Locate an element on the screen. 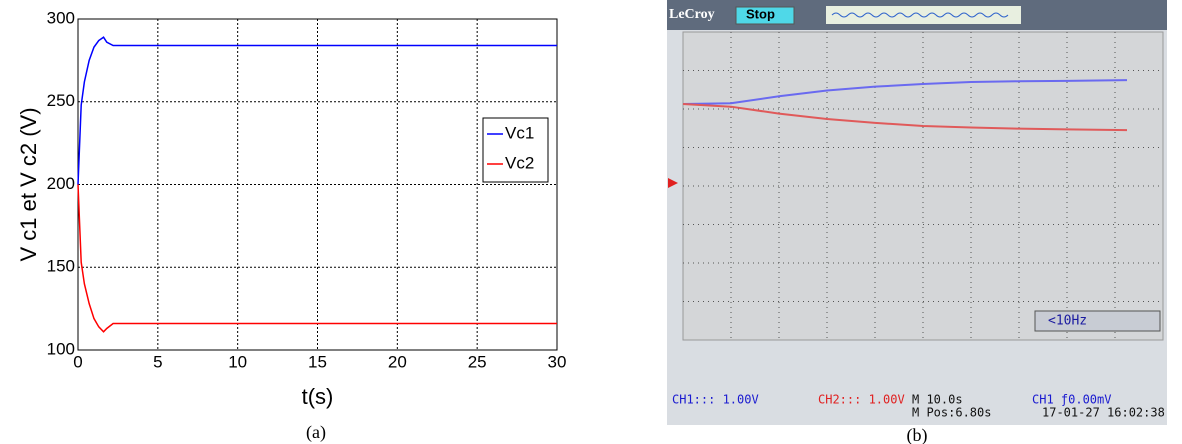  legend-label: Vc2 is located at coordinates (519, 162).